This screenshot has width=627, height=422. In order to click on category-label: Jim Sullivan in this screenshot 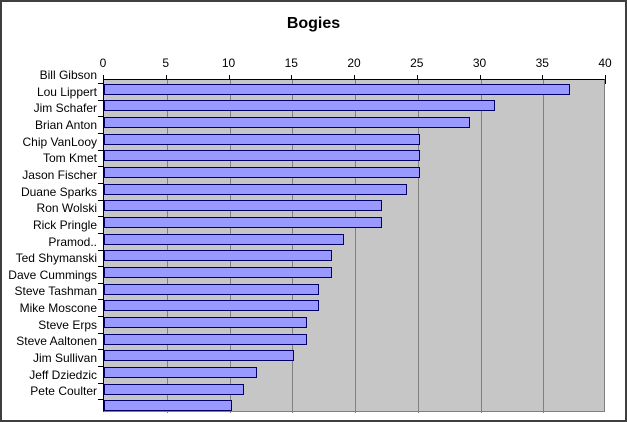, I will do `click(64, 358)`.